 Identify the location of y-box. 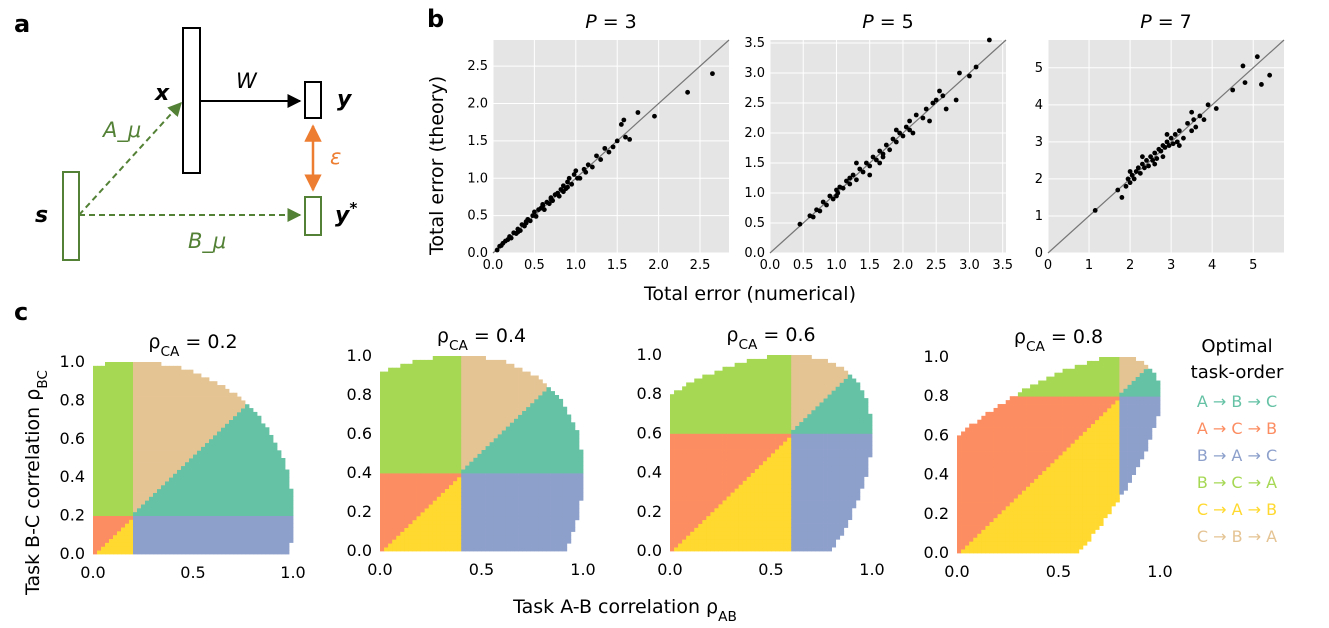
(313, 100).